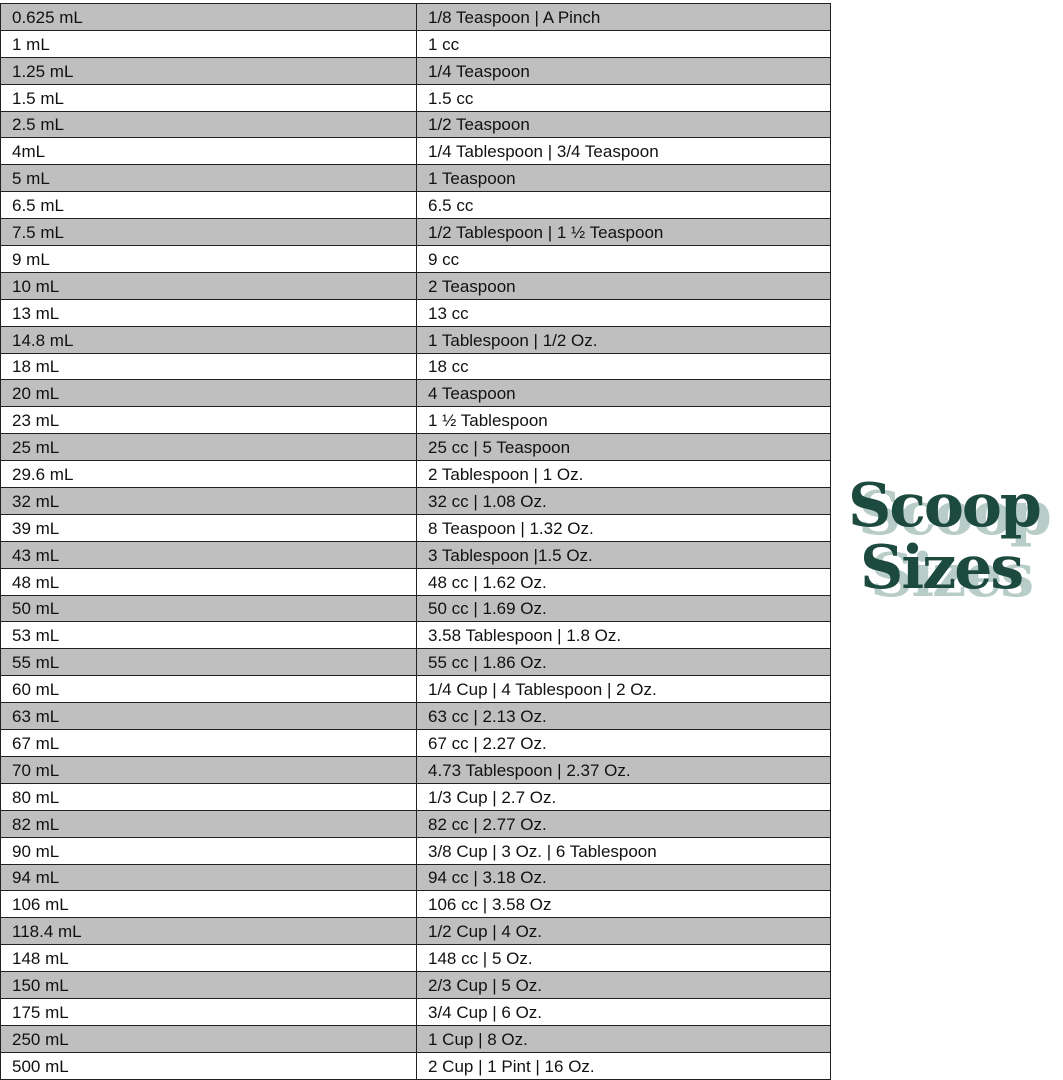 The height and width of the screenshot is (1080, 1063). I want to click on table-row: 53 mL 3.58 Tablespoon | 1.8 Oz., so click(415, 635).